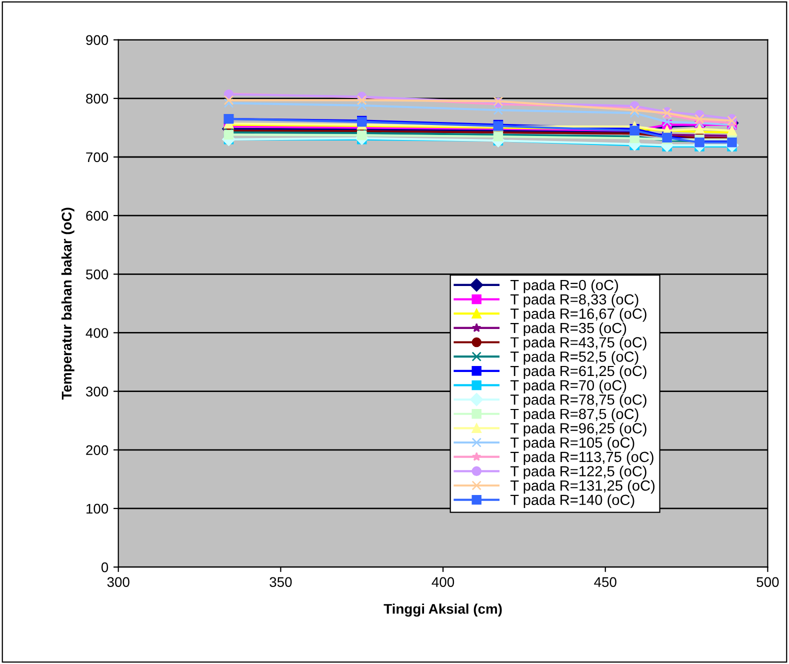 This screenshot has width=789, height=664. Describe the element at coordinates (97, 215) in the screenshot. I see `y-tick-label: 600` at that location.